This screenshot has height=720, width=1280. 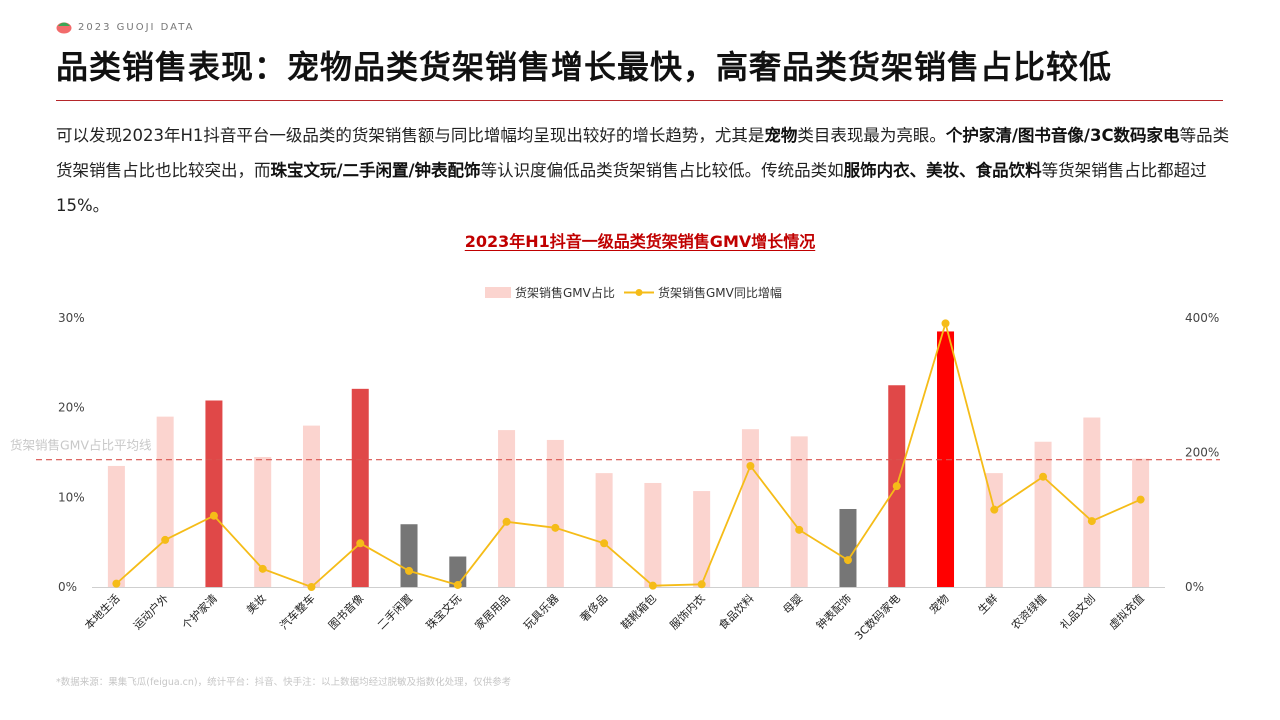 What do you see at coordinates (1028, 611) in the screenshot?
I see `category-tick-label: 农资绿植` at bounding box center [1028, 611].